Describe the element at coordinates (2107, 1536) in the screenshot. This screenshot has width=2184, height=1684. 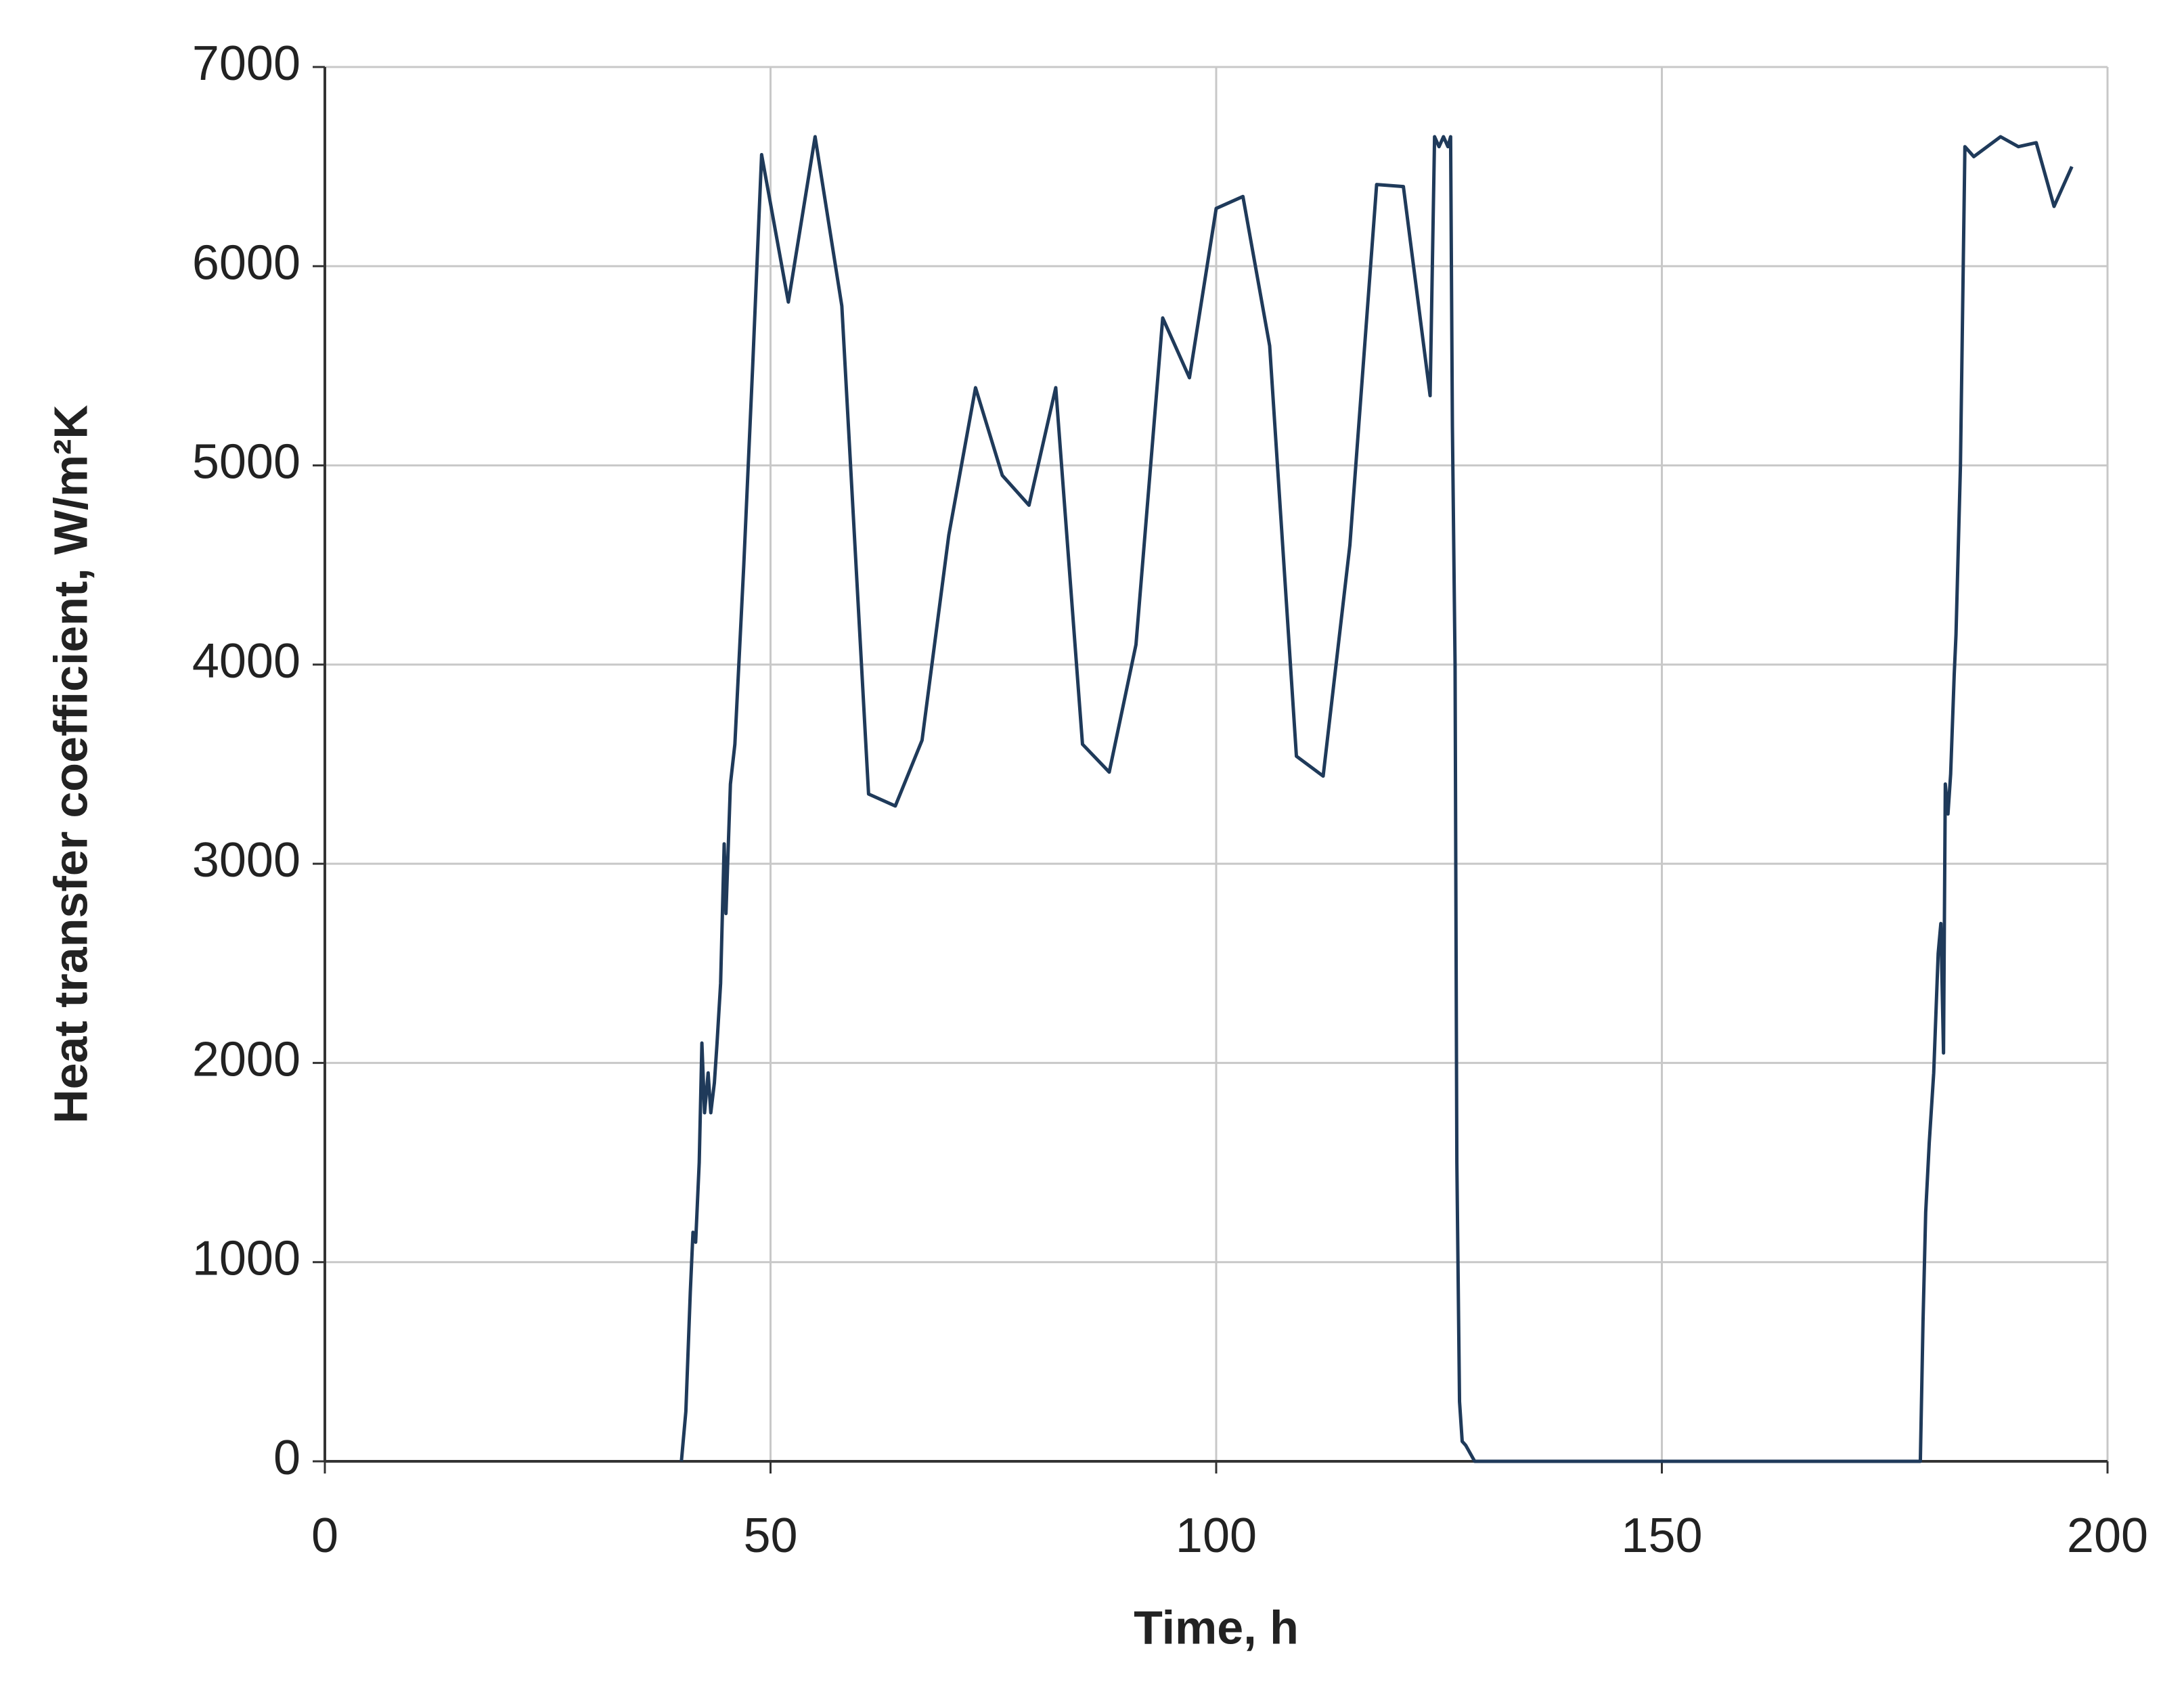
I see `x-tick-label: 200` at that location.